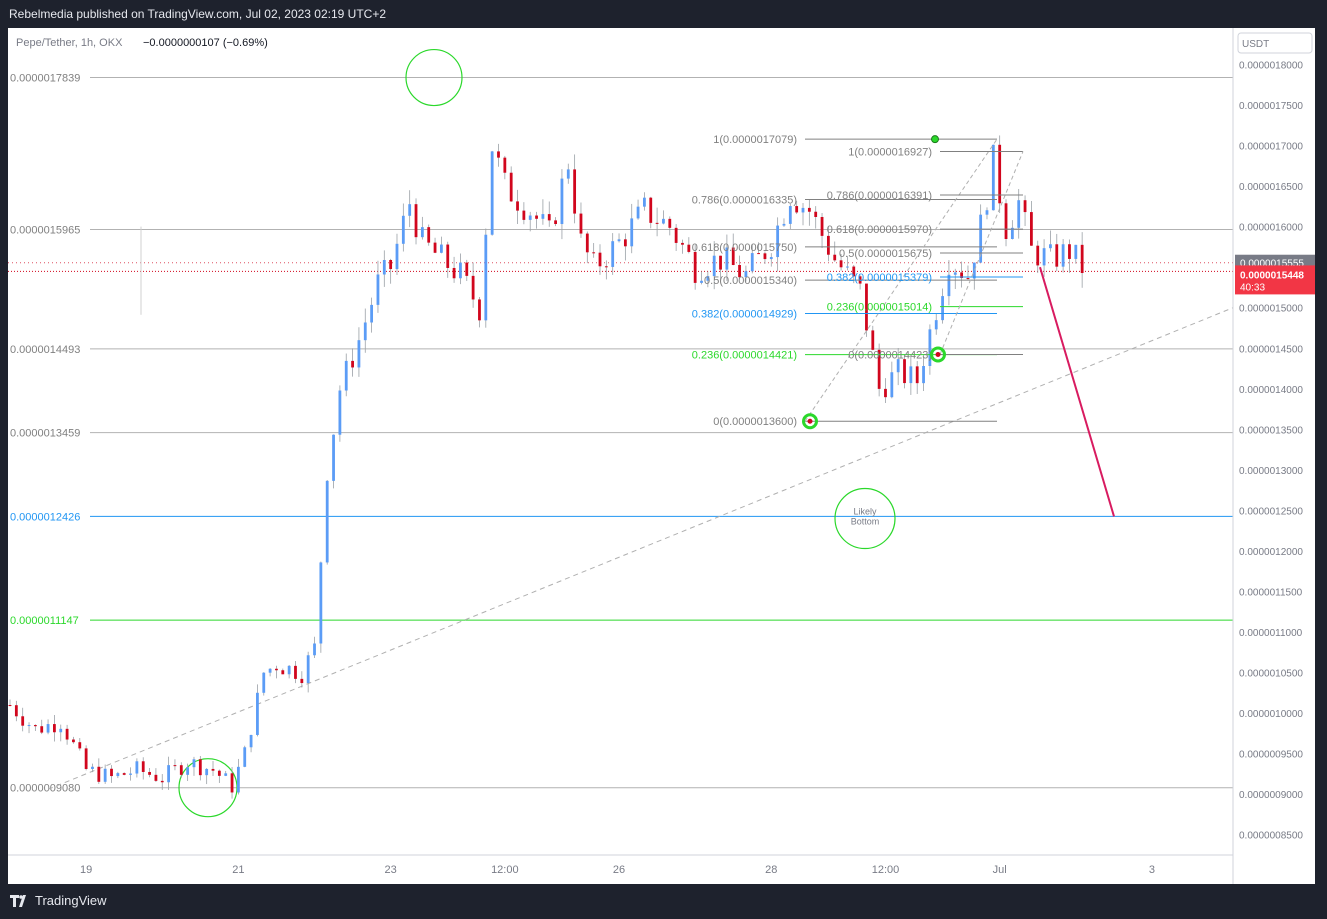 This screenshot has height=919, width=1327. I want to click on price-axis-bg, so click(1274, 456).